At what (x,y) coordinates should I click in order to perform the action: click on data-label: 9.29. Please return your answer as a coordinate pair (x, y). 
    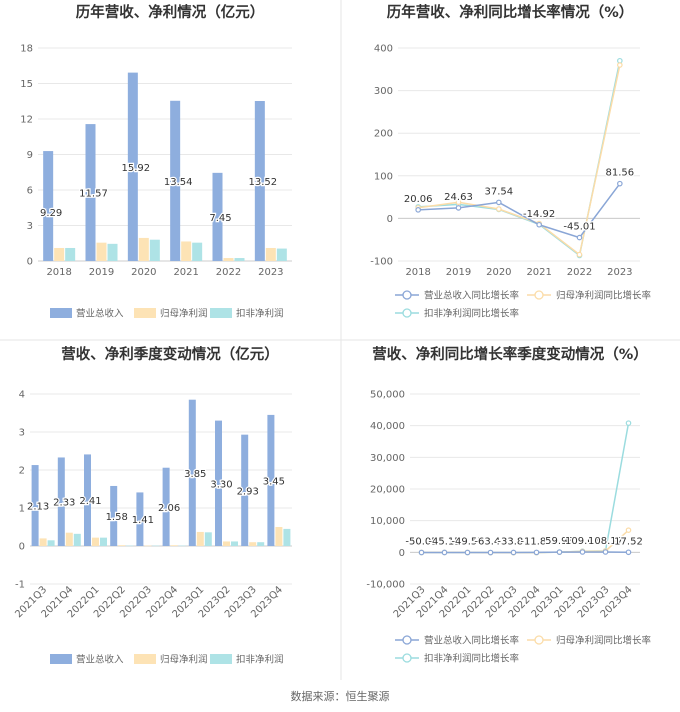
    Looking at the image, I should click on (51, 213).